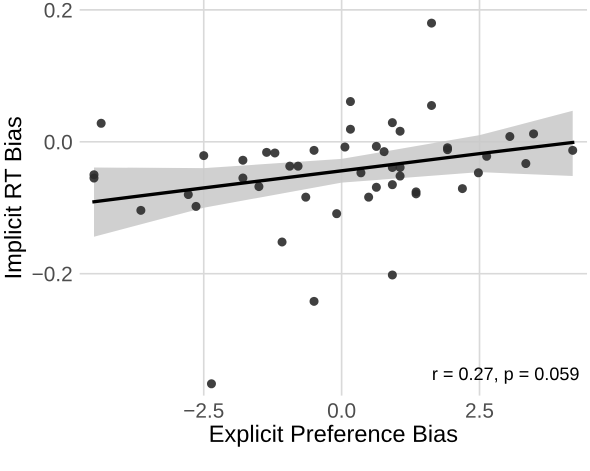 This screenshot has height=471, width=590. I want to click on y-tick-label: 0.2, so click(58, 10).